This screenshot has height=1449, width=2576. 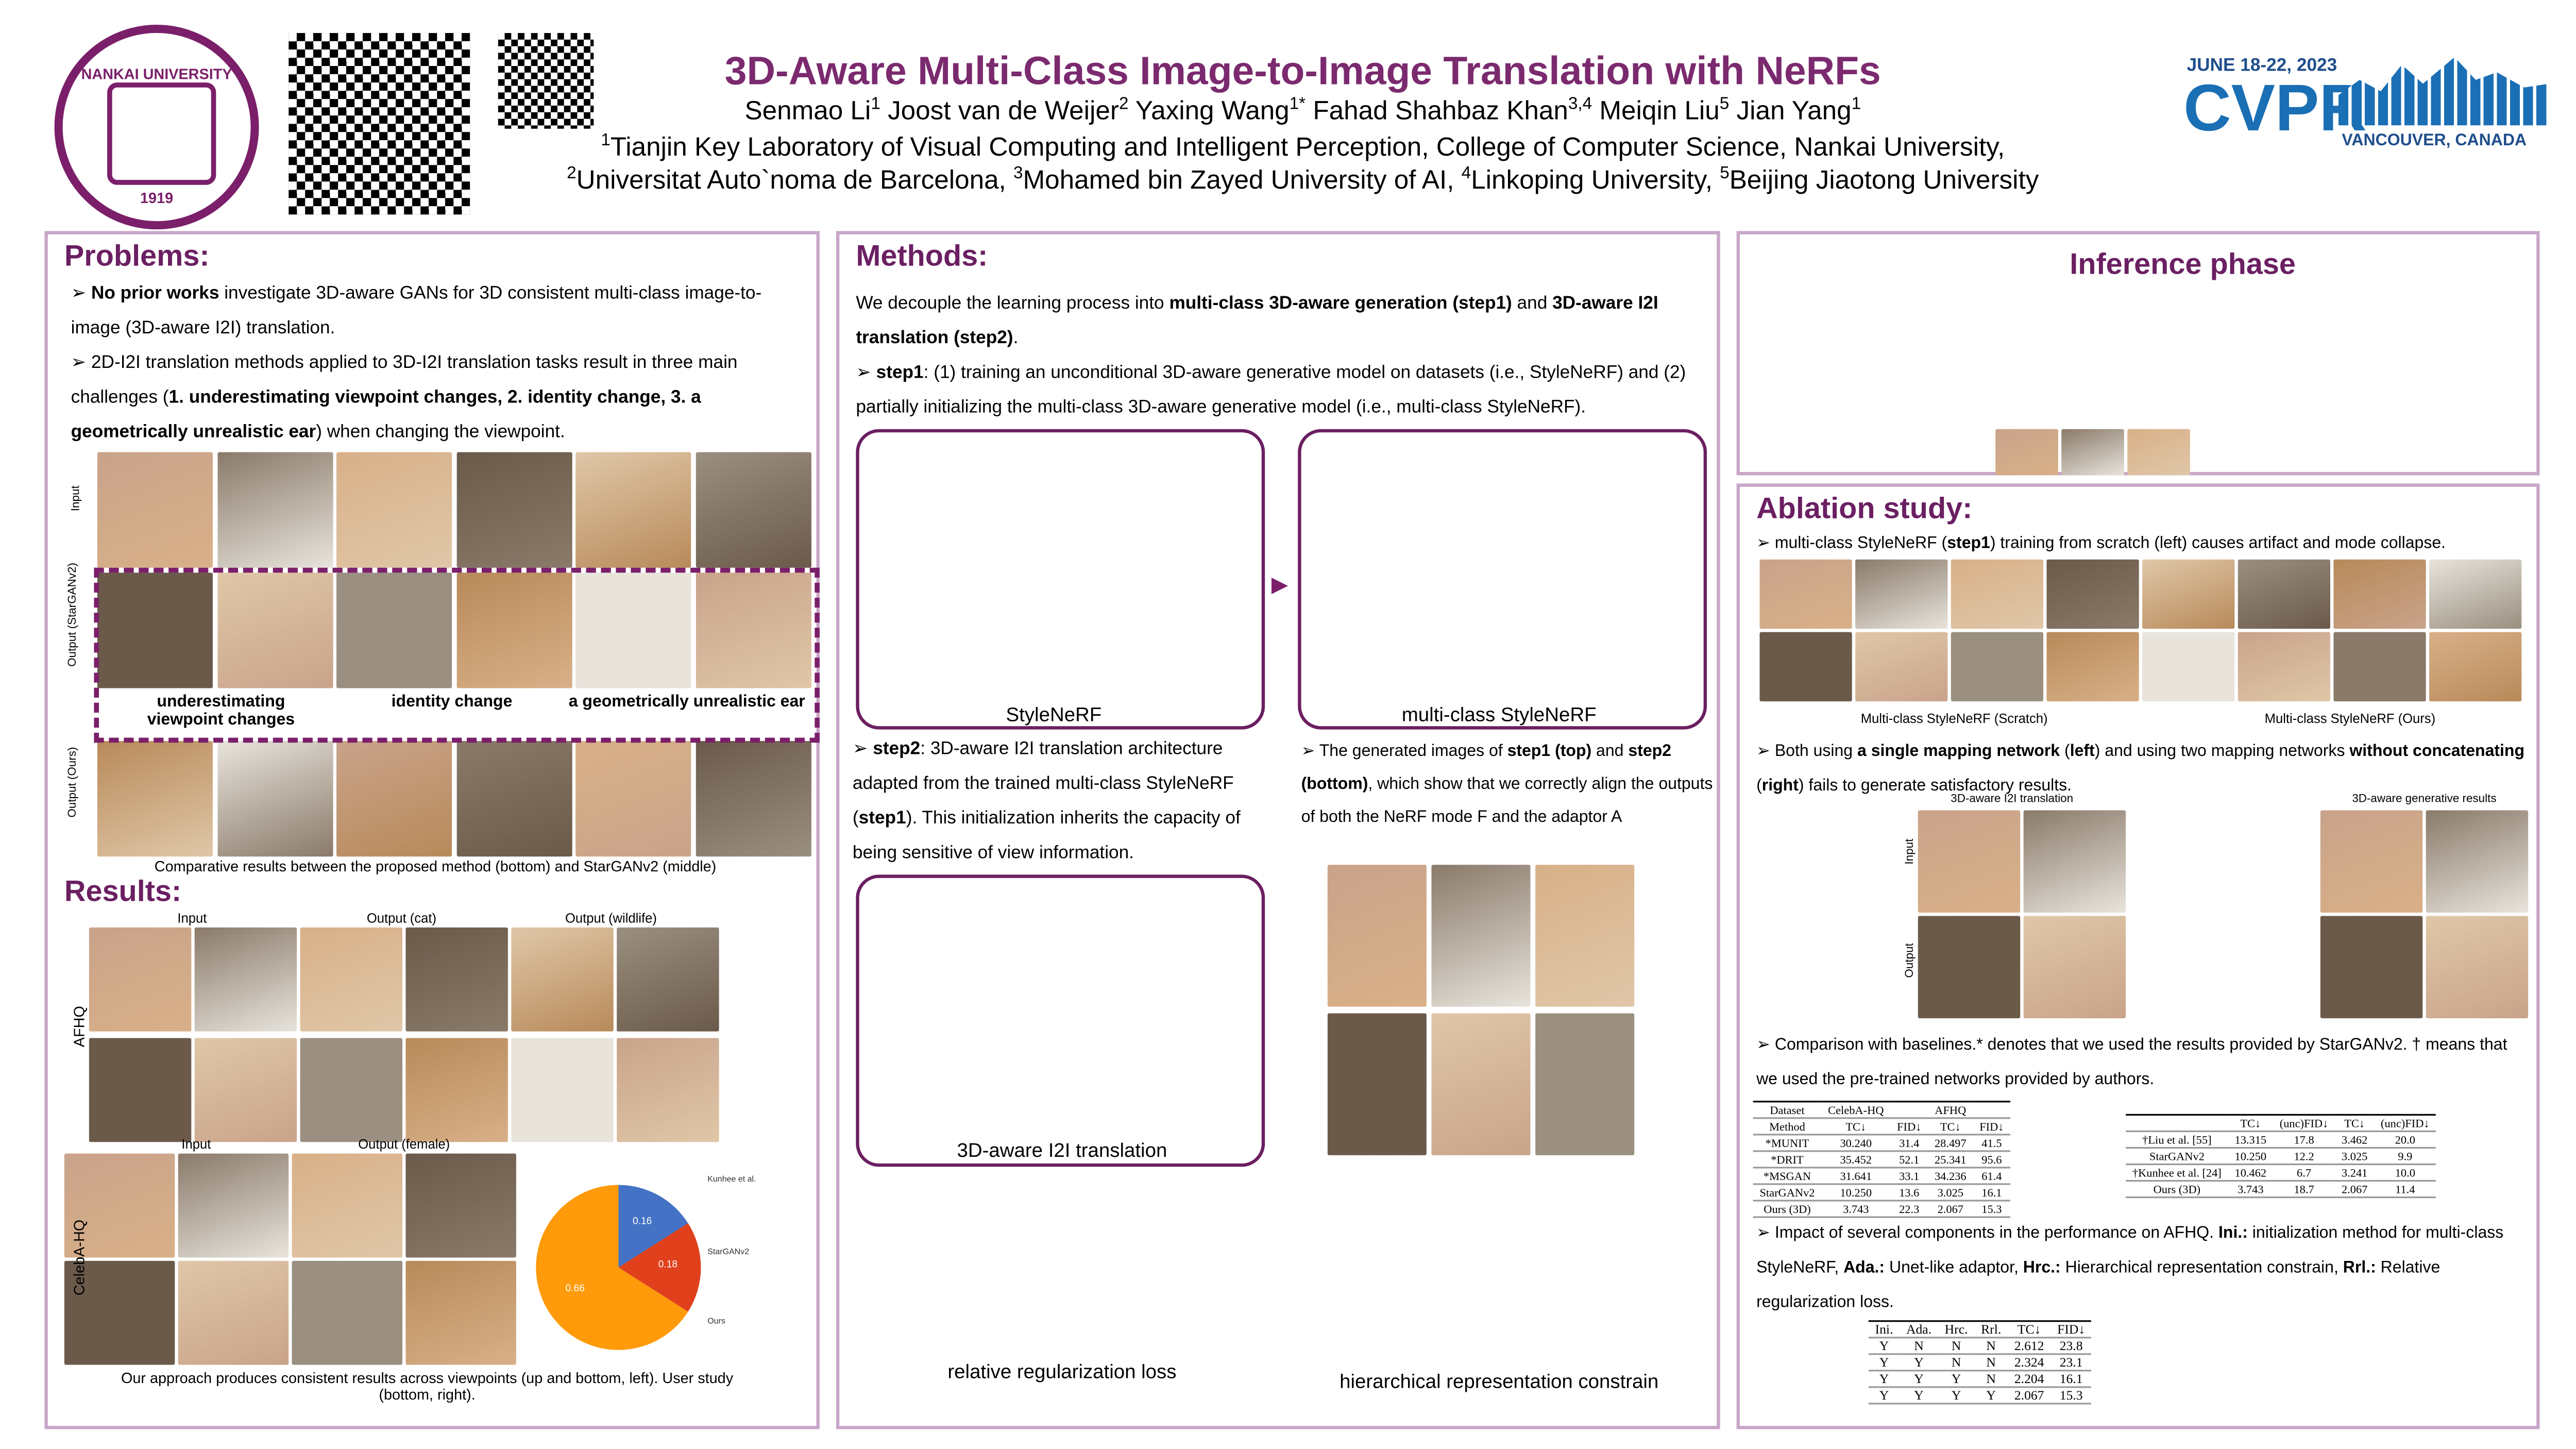 I want to click on table-cell: StarGANv2, so click(x=1787, y=1193).